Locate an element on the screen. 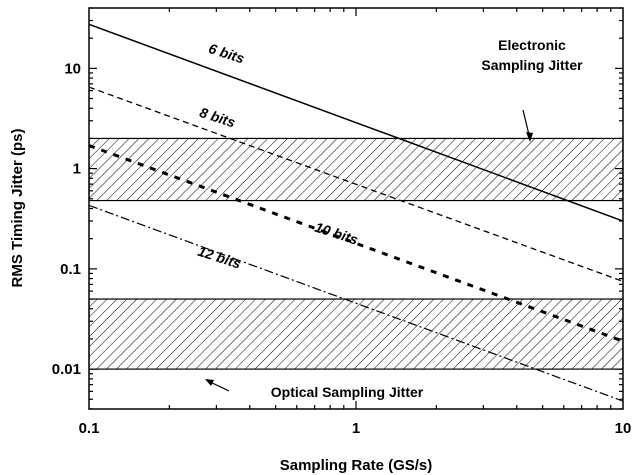 The image size is (632, 475). electronic-jitter-arrowhead is located at coordinates (529, 137).